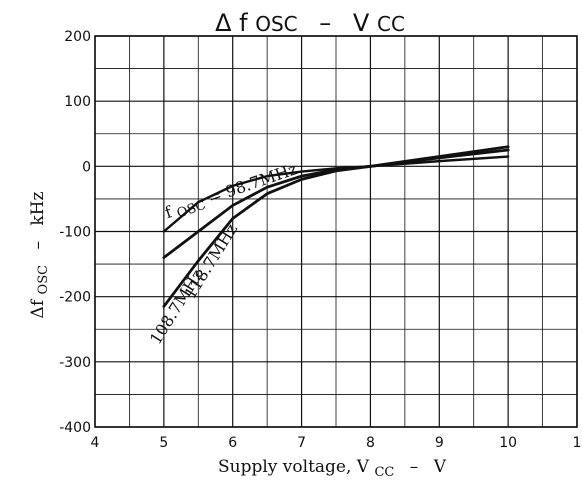 The height and width of the screenshot is (488, 582). What do you see at coordinates (38, 308) in the screenshot?
I see `y-axis-label-delta: Δf` at bounding box center [38, 308].